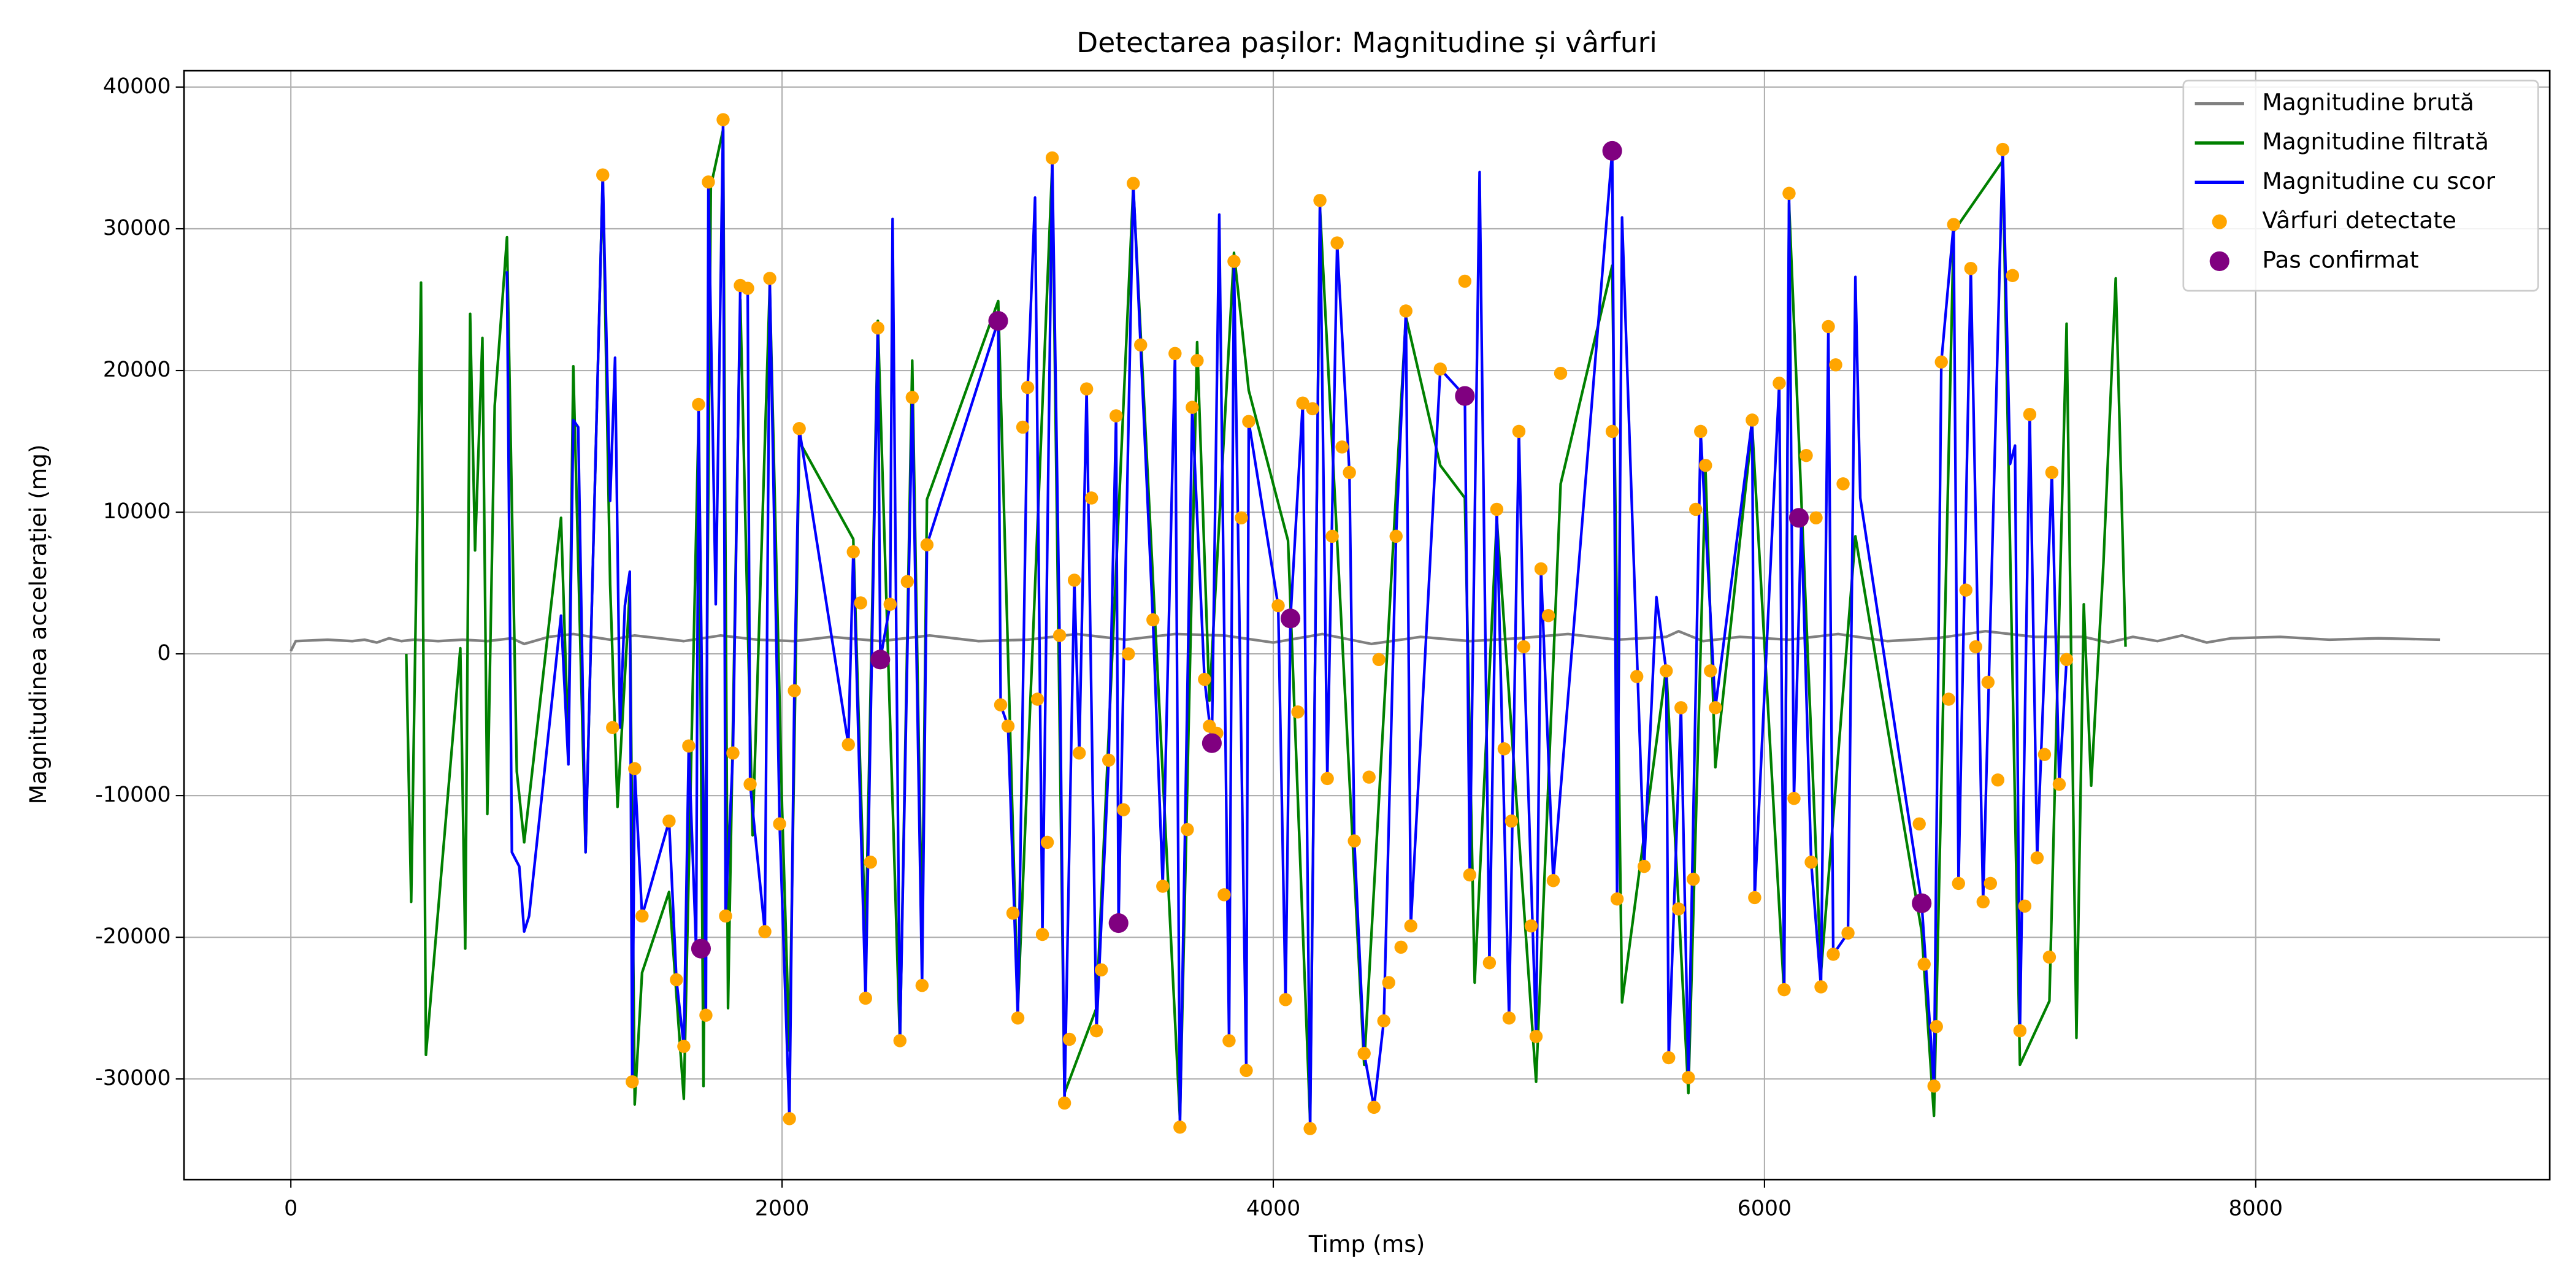 This screenshot has height=1288, width=2576. What do you see at coordinates (2340, 259) in the screenshot?
I see `legend-label: Pas confirmat` at bounding box center [2340, 259].